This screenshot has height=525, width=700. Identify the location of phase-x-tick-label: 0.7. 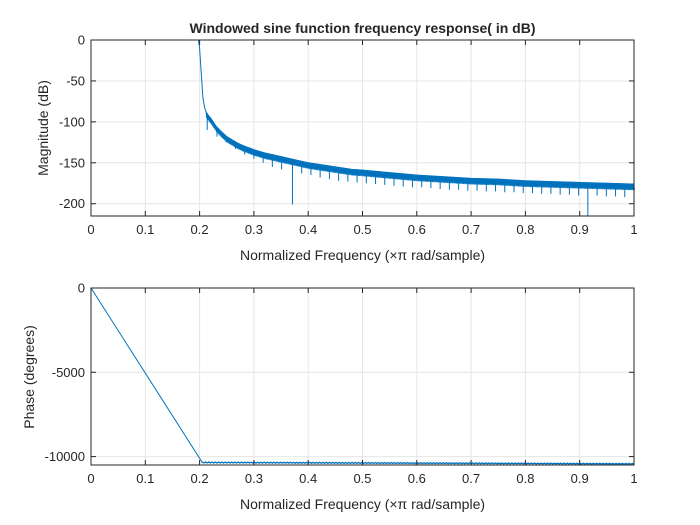
(471, 478).